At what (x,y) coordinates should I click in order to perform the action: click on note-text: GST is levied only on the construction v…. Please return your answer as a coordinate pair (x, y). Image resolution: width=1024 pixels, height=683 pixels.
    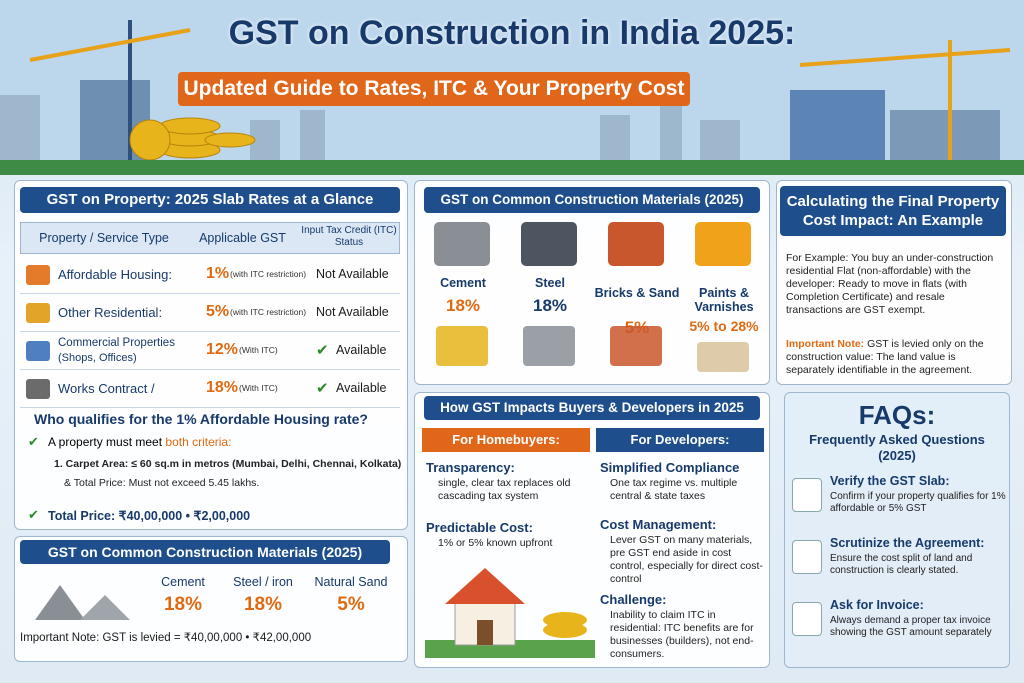
    Looking at the image, I should click on (885, 357).